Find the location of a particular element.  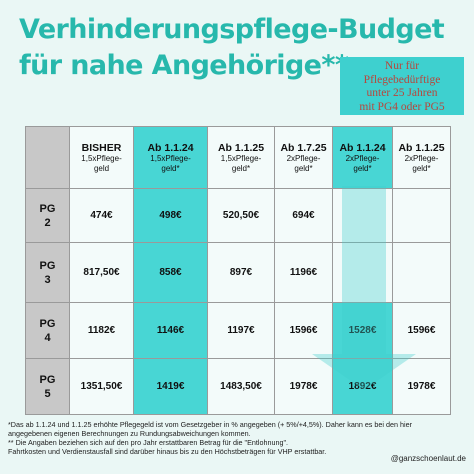

value-cell: 1196€ is located at coordinates (303, 272).